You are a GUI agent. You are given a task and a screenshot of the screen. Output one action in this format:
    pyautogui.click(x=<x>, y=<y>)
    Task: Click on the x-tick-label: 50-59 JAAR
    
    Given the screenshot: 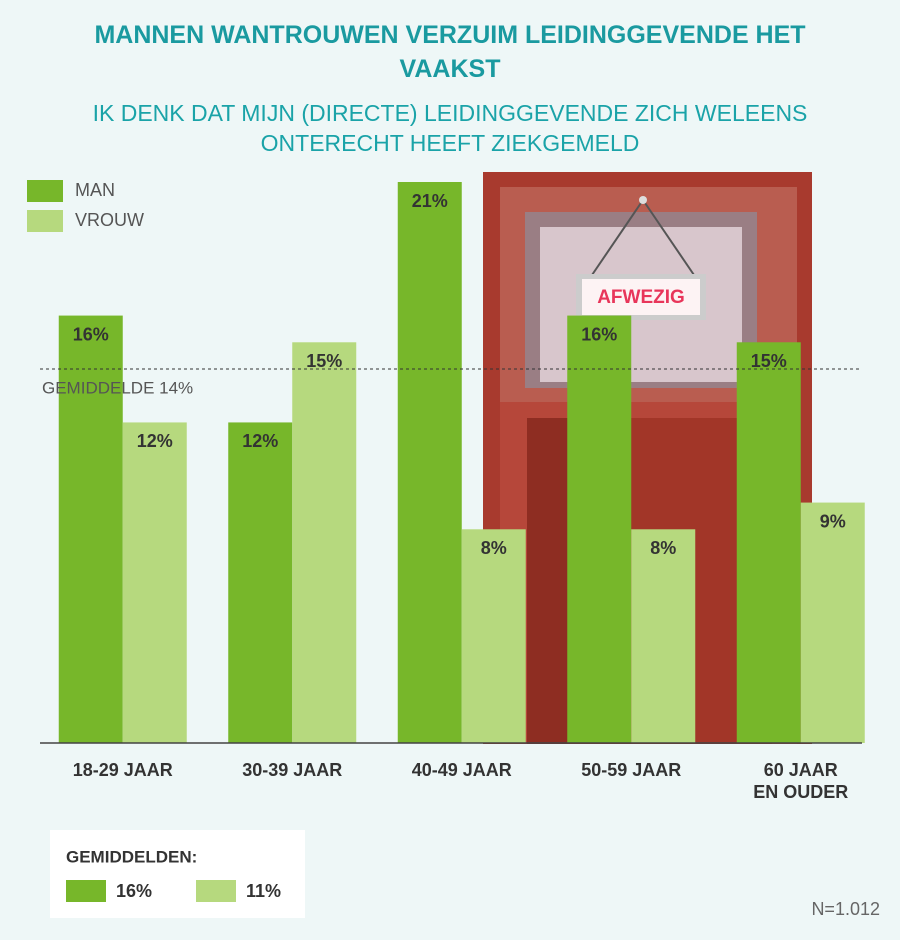 What is the action you would take?
    pyautogui.click(x=631, y=770)
    